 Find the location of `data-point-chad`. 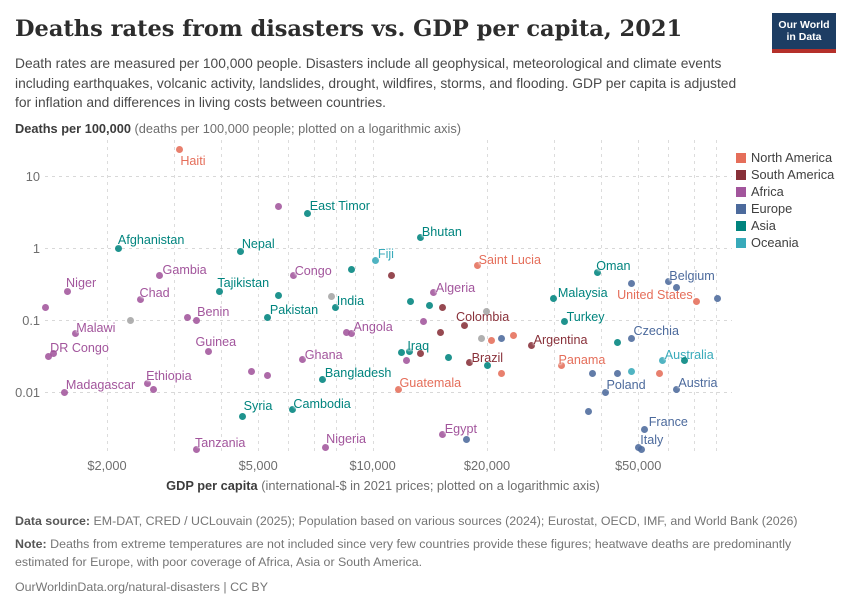

data-point-chad is located at coordinates (140, 300).